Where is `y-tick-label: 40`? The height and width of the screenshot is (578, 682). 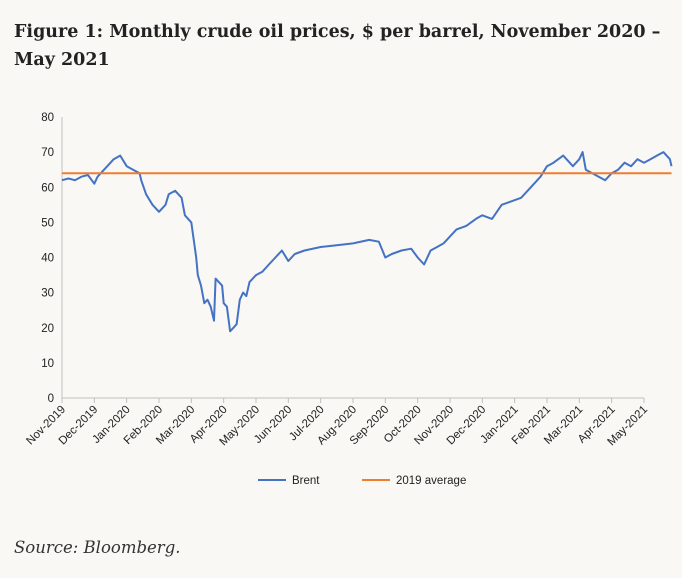
y-tick-label: 40 is located at coordinates (47, 259).